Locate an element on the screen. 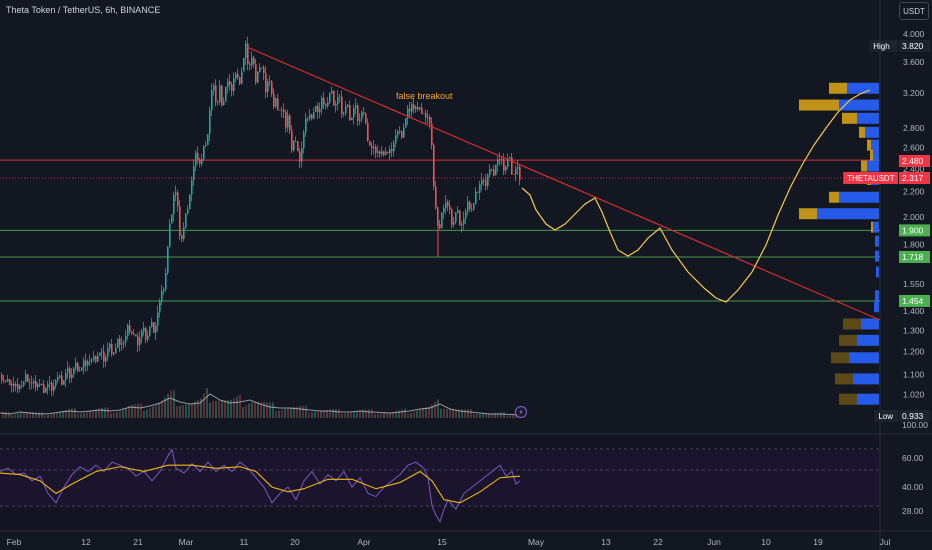 Image resolution: width=932 pixels, height=550 pixels. price-tick-label: 2.600 is located at coordinates (914, 148).